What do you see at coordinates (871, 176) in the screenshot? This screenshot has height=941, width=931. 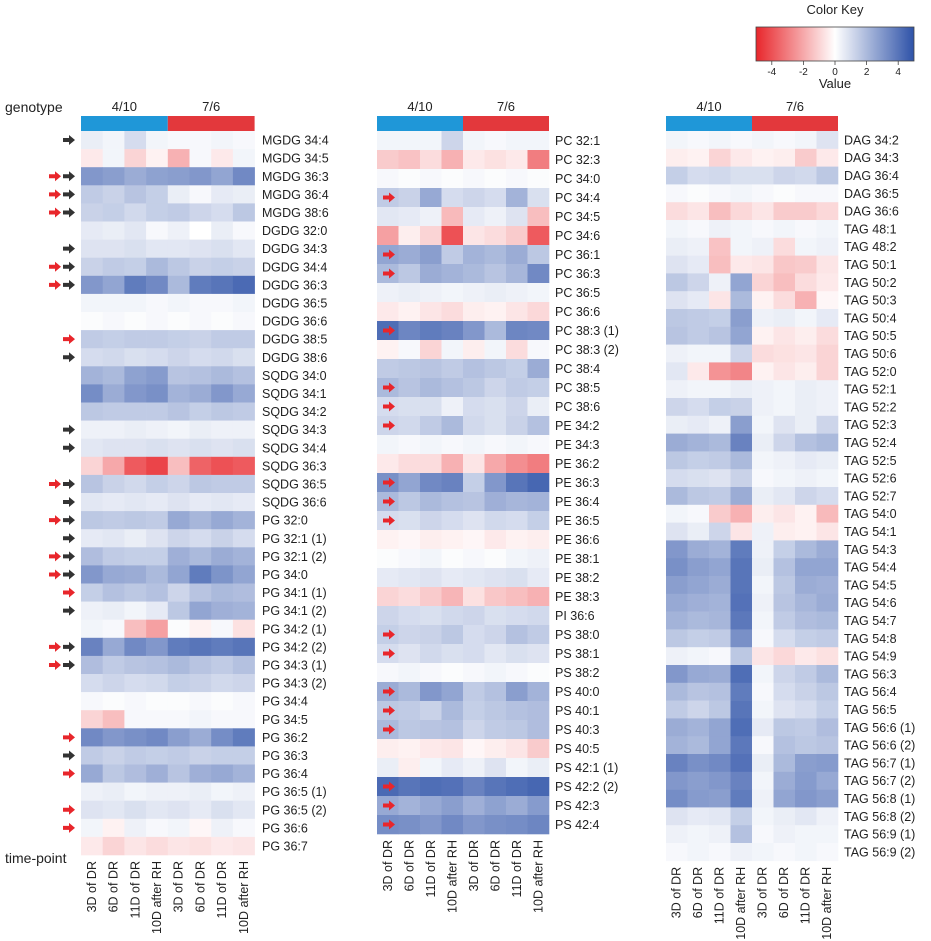 I see `row-label: DAG 36:4` at bounding box center [871, 176].